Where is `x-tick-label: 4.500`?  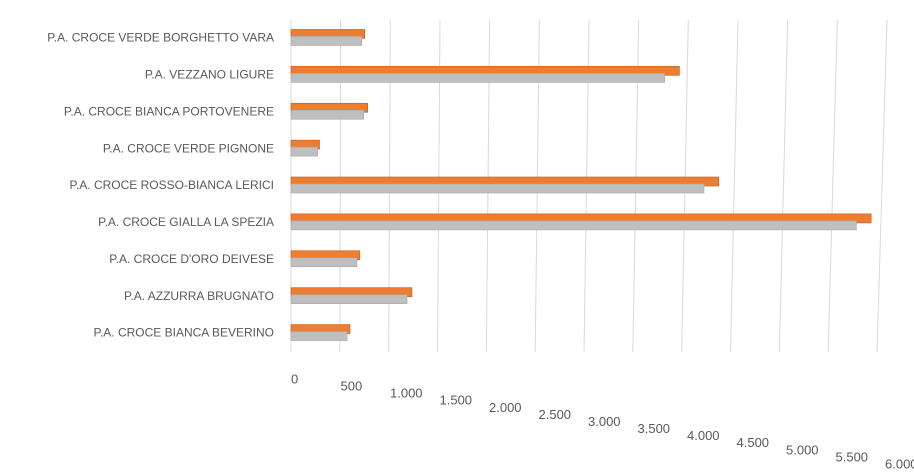 x-tick-label: 4.500 is located at coordinates (753, 442).